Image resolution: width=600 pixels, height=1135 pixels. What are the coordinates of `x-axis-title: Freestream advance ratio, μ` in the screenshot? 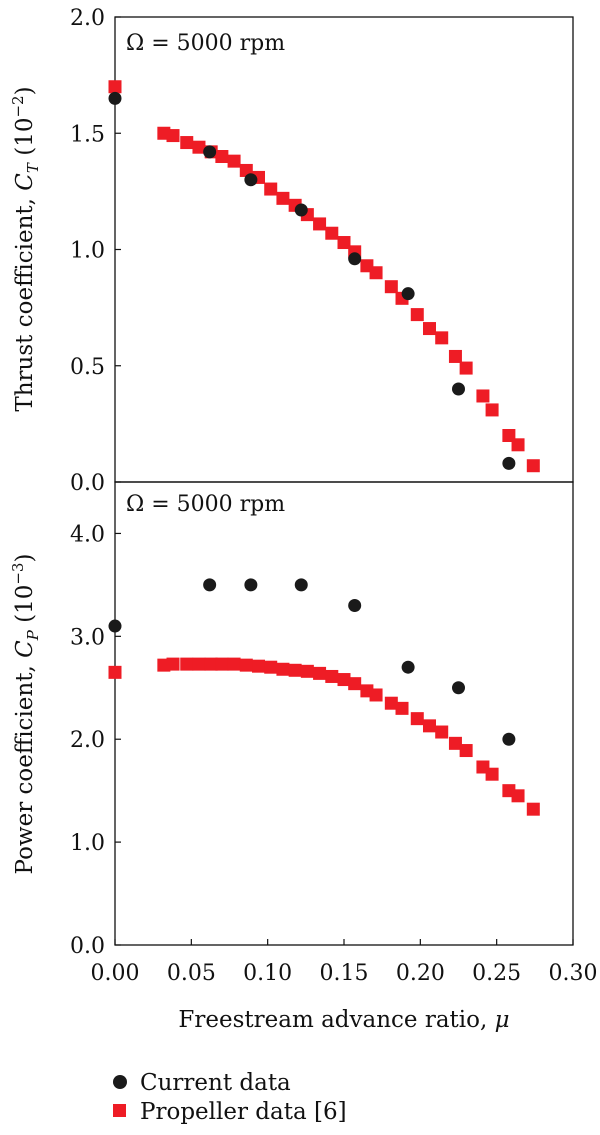 It's located at (343, 1020).